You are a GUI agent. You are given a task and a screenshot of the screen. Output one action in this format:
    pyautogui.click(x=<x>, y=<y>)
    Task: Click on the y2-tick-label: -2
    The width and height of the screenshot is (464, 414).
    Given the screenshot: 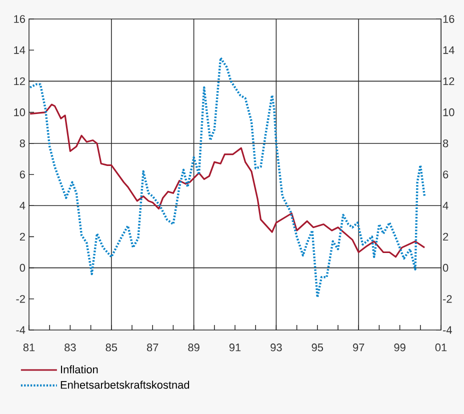 What is the action you would take?
    pyautogui.click(x=20, y=299)
    